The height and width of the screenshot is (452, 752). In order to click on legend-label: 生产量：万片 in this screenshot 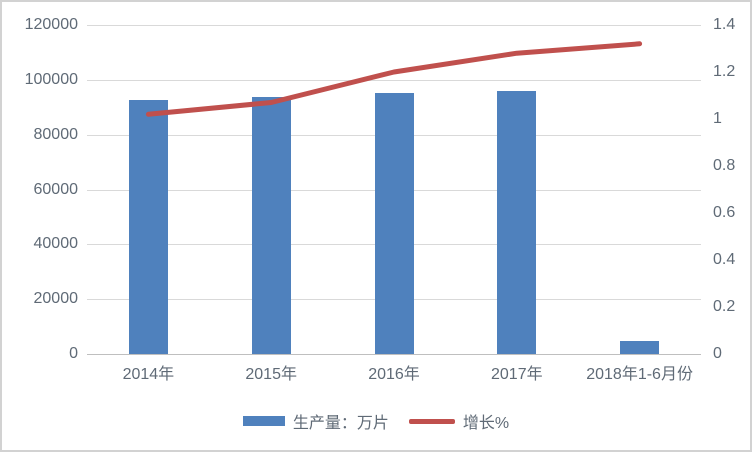, I will do `click(340, 423)`.